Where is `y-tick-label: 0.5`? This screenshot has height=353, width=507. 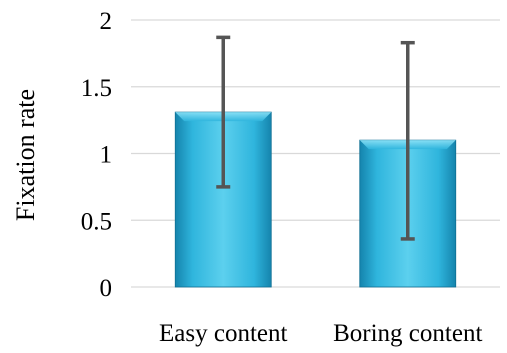 y-tick-label: 0.5 is located at coordinates (96, 221).